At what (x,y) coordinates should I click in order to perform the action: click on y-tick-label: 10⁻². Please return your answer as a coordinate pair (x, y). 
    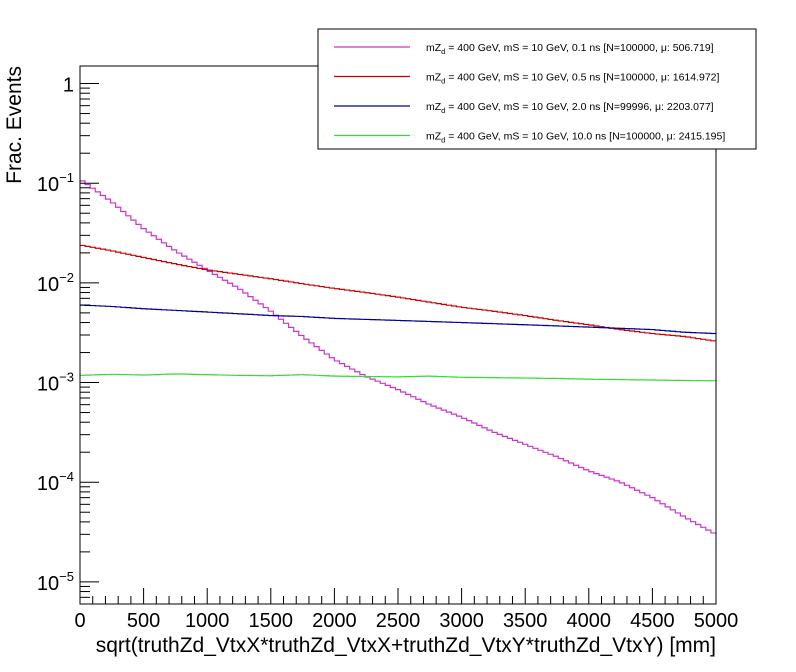
    Looking at the image, I should click on (55, 283).